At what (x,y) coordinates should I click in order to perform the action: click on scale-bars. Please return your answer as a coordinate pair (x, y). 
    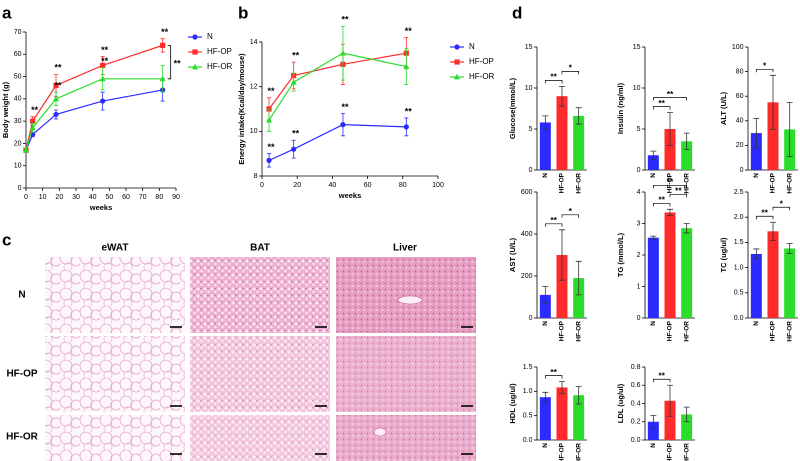
    Looking at the image, I should click on (321, 390).